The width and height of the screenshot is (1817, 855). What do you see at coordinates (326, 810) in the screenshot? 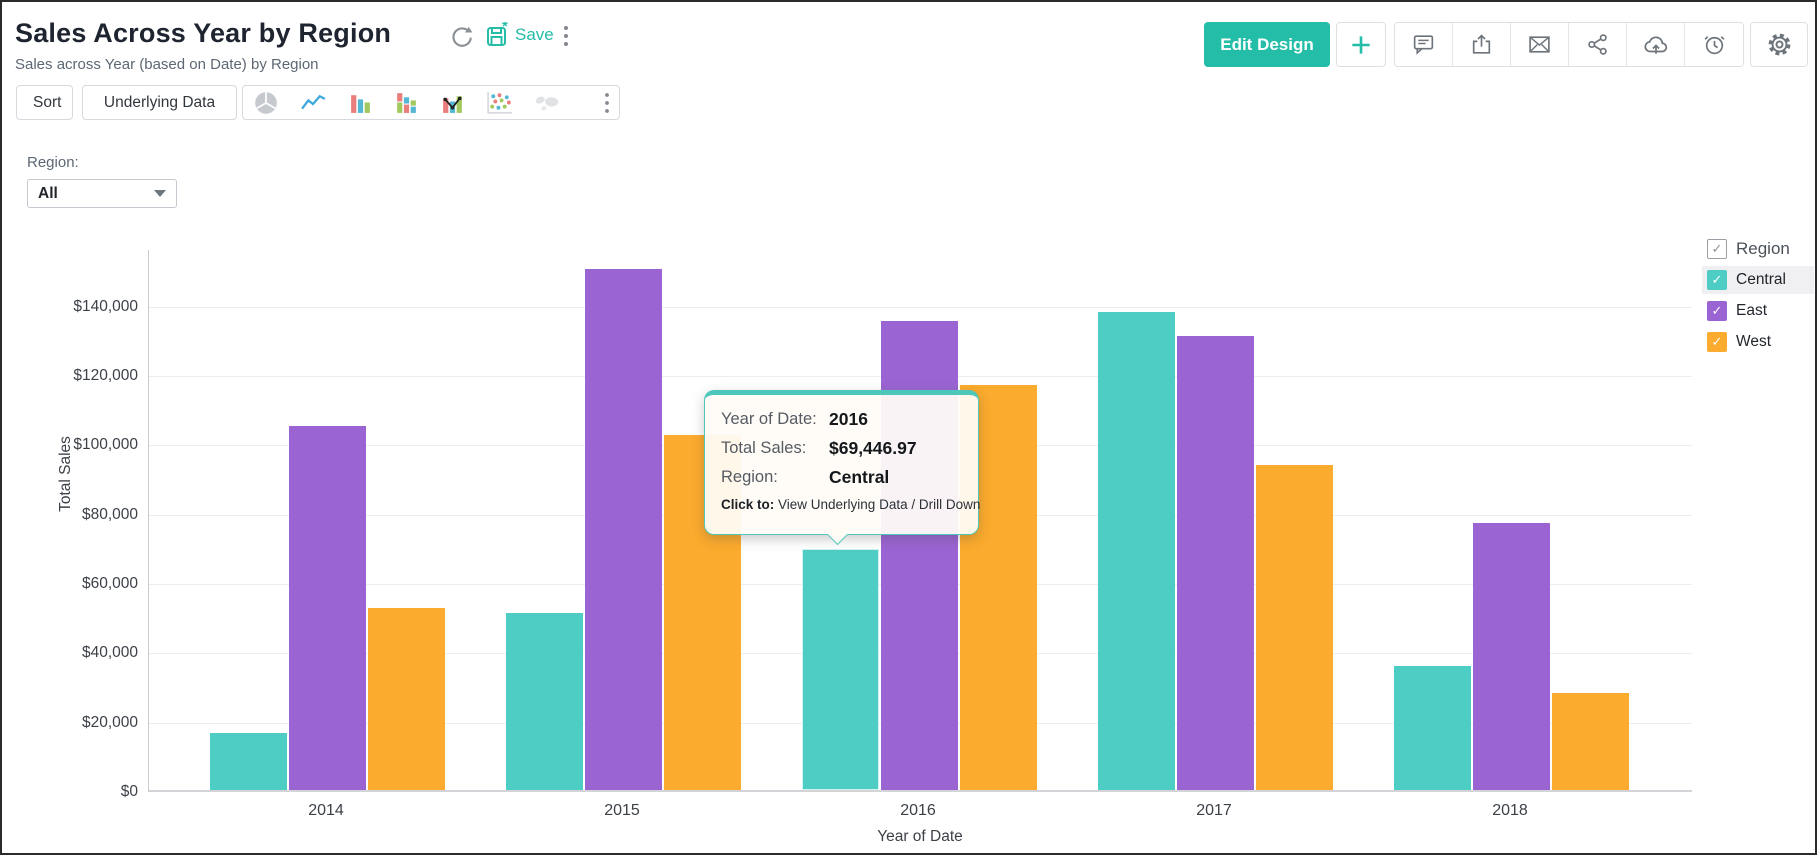
I see `x-tick-label: 2014` at bounding box center [326, 810].